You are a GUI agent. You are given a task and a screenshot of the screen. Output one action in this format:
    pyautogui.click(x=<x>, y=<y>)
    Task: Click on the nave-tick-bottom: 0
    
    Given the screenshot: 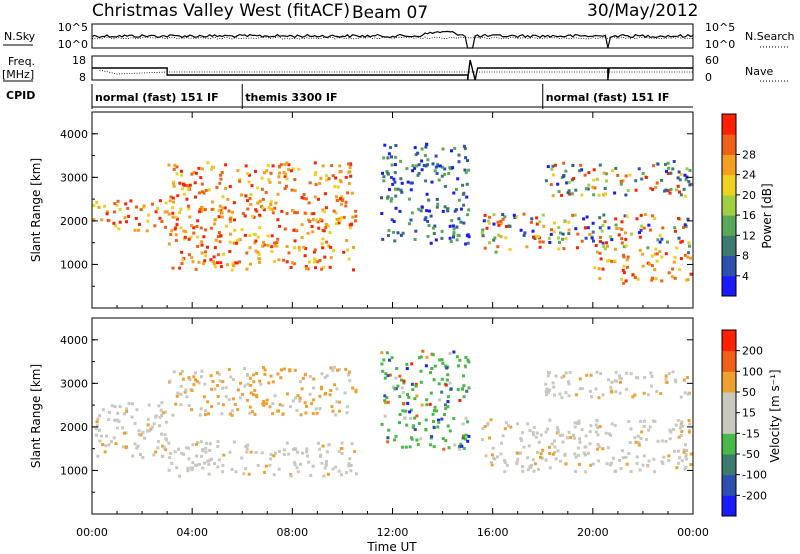 What is the action you would take?
    pyautogui.click(x=708, y=77)
    